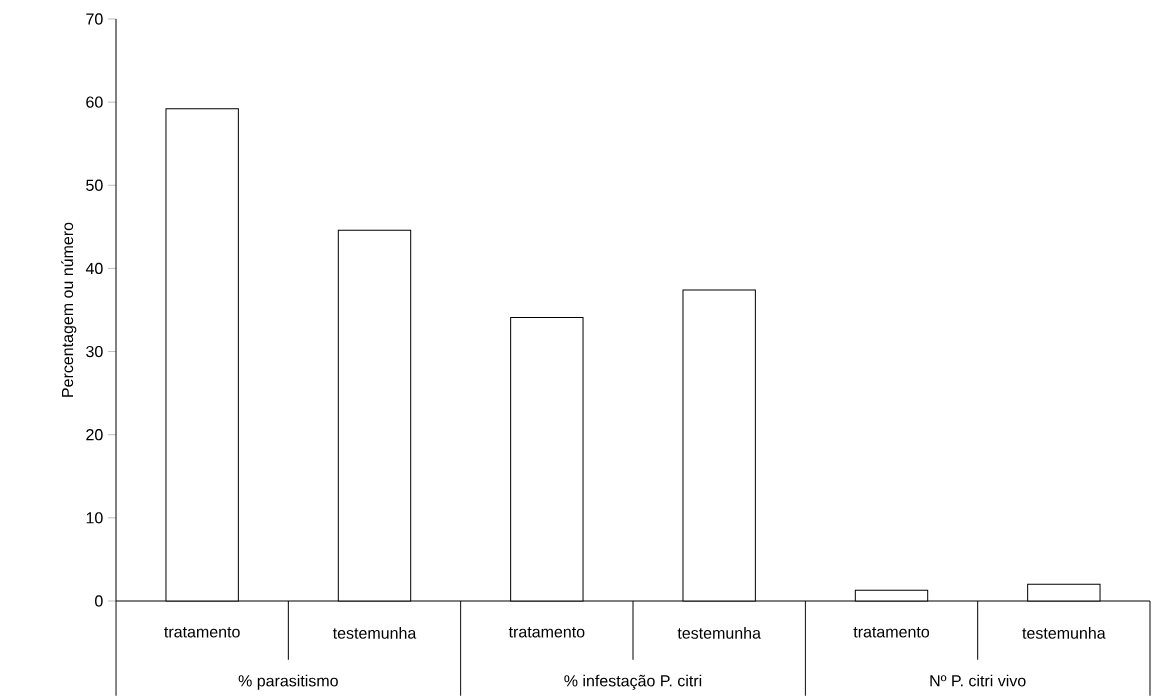 The image size is (1163, 696). I want to click on y-tick-label: 0, so click(99, 601).